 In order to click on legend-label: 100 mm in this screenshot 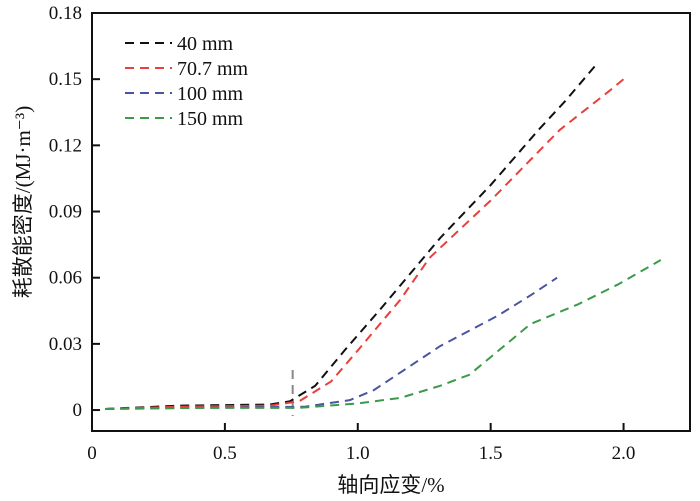, I will do `click(210, 94)`.